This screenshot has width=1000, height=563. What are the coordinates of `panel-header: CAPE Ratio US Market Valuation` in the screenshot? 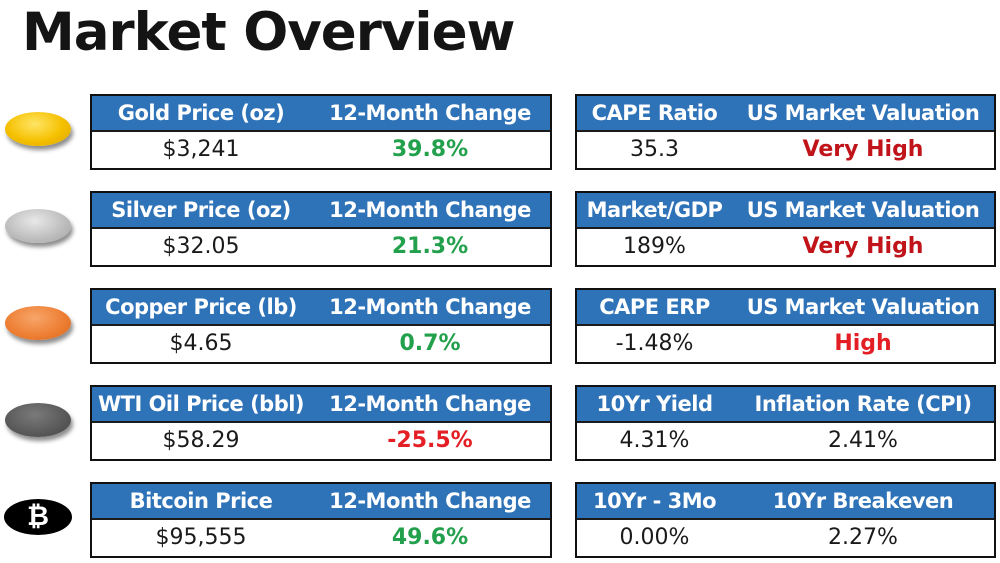 It's located at (785, 114).